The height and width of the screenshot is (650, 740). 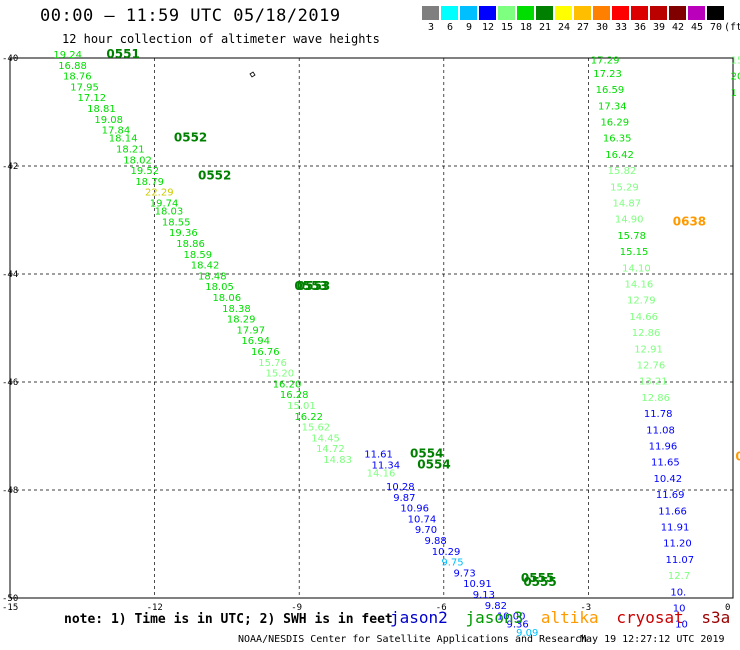 I want to click on track-a-value-label: 9.82, so click(x=496, y=606).